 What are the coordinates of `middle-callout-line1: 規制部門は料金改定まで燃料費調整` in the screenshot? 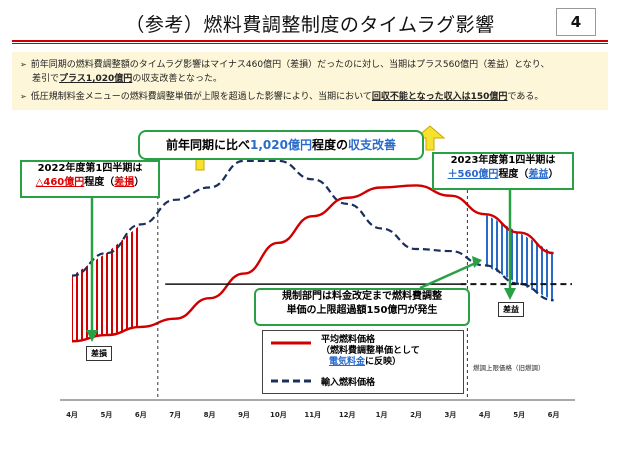 It's located at (362, 296).